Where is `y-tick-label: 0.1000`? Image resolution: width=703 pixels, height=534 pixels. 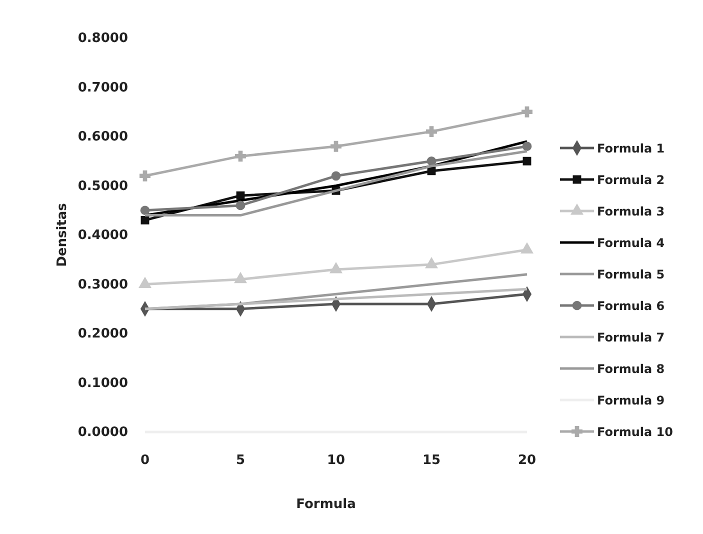
y-tick-label: 0.1000 is located at coordinates (103, 383).